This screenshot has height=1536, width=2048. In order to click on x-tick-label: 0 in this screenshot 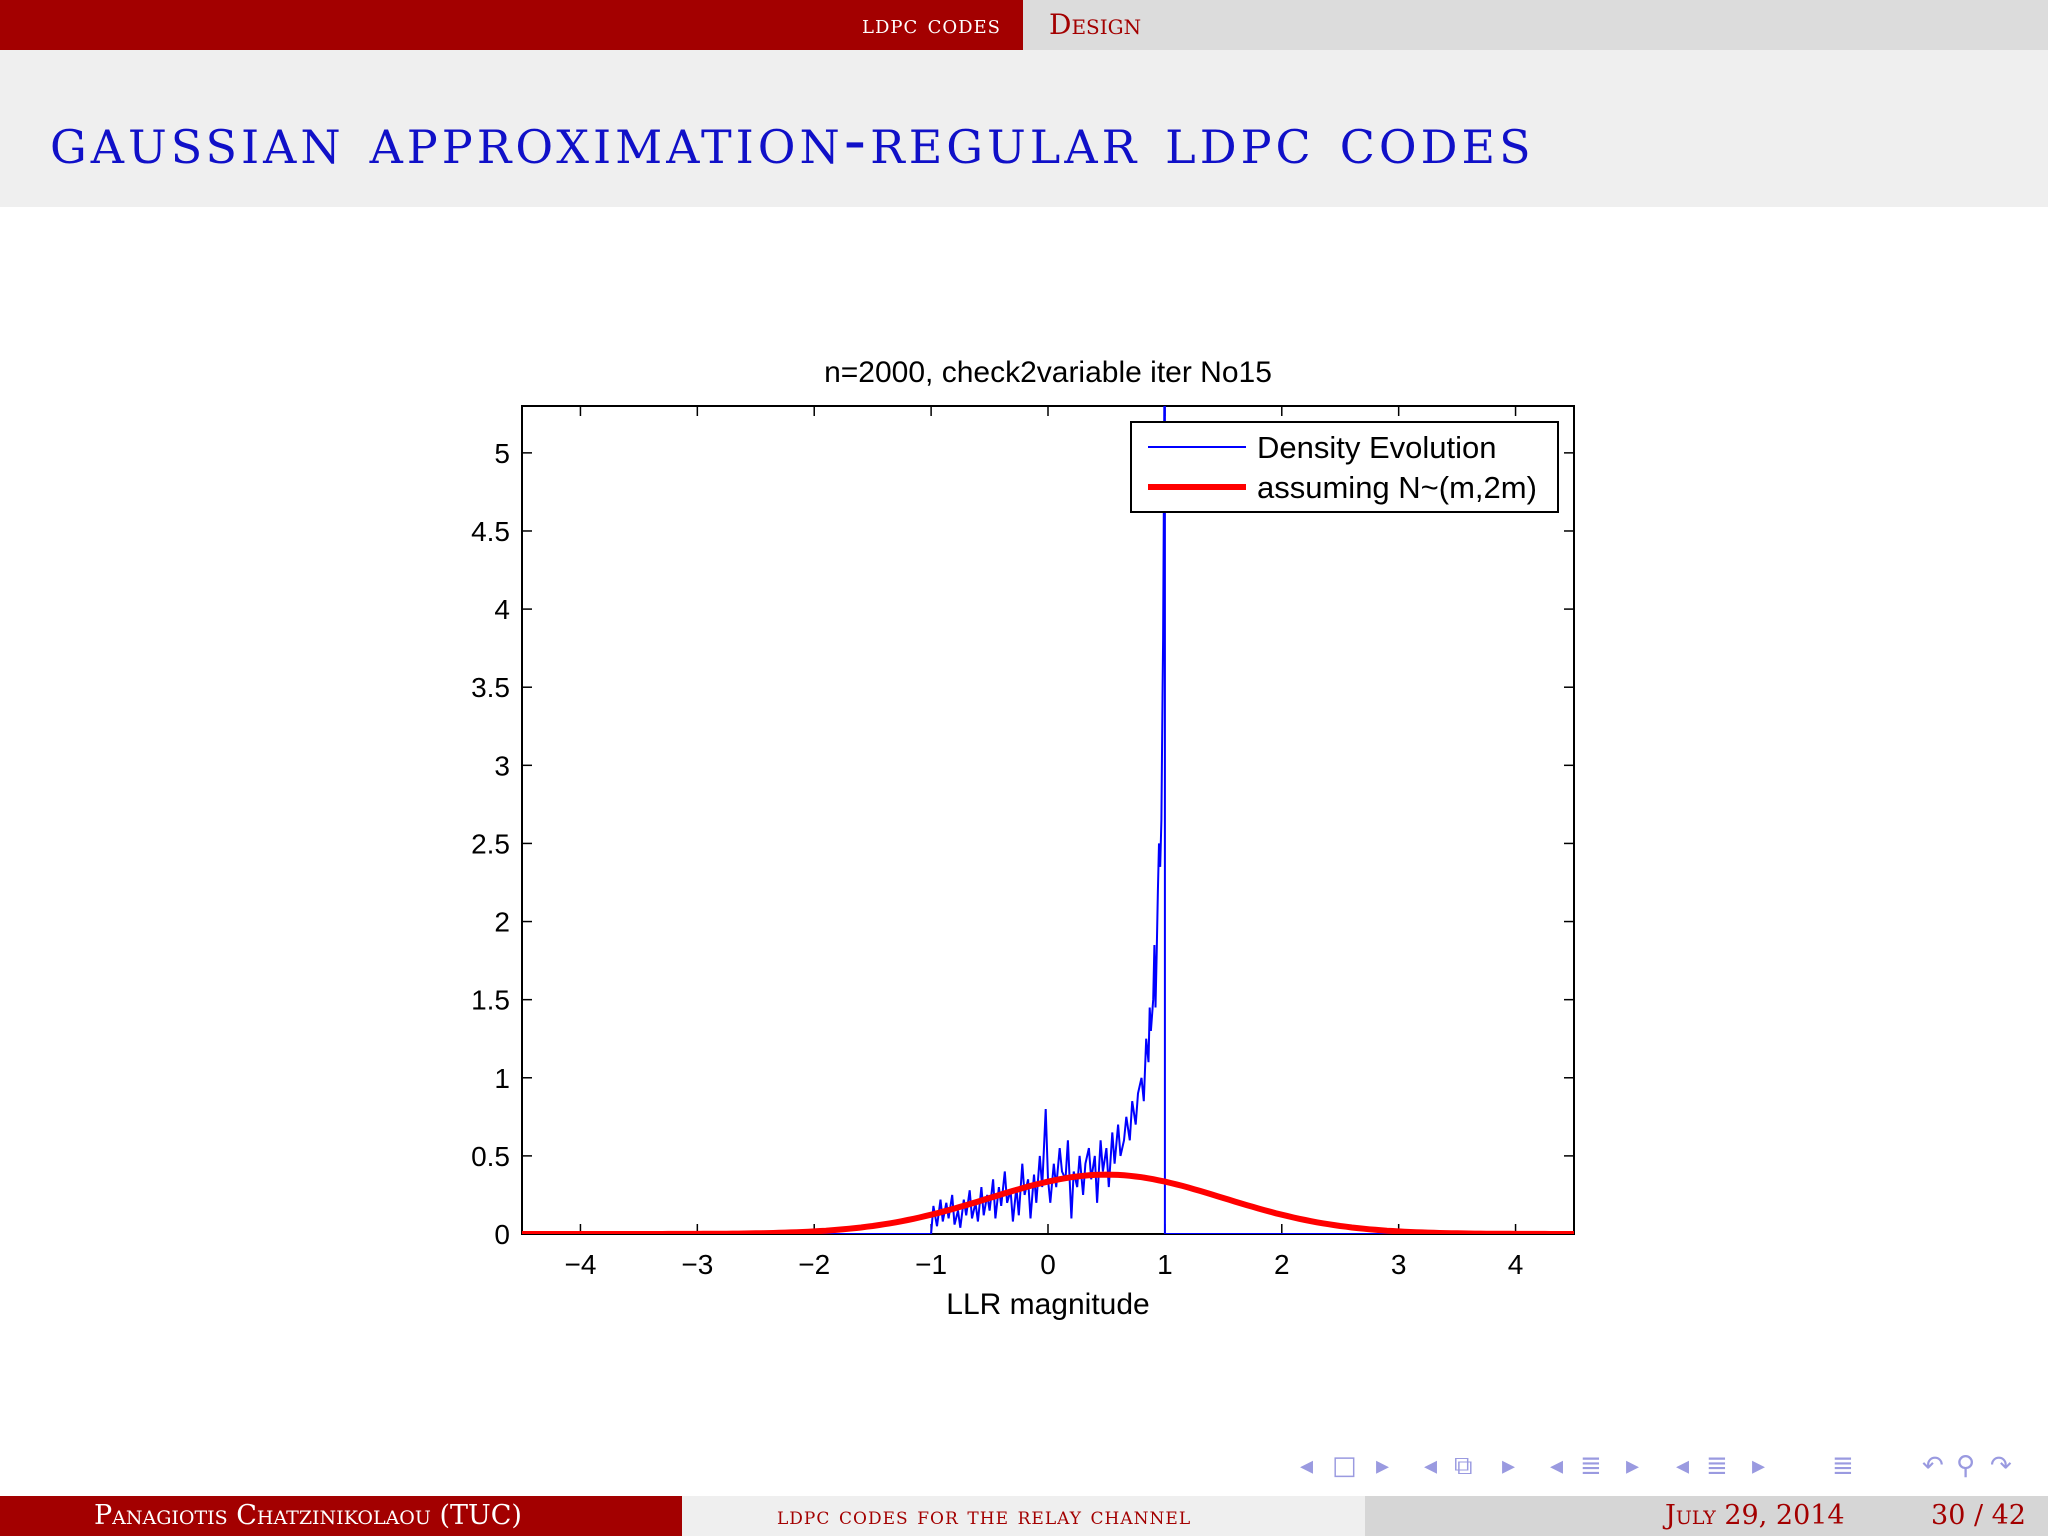, I will do `click(1048, 1264)`.